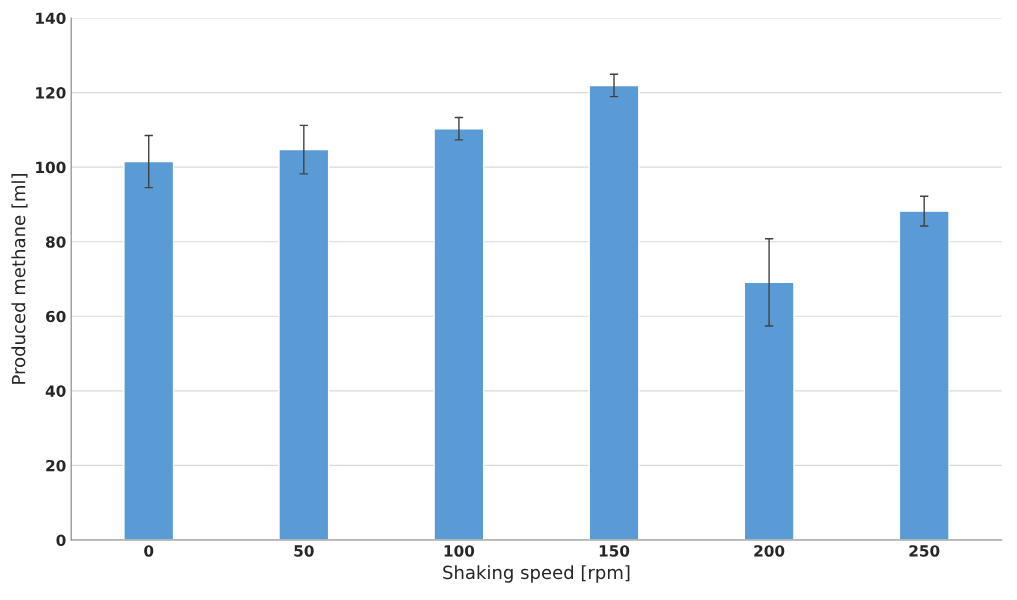 Image resolution: width=1017 pixels, height=600 pixels. I want to click on y-tick-label: 100, so click(51, 167).